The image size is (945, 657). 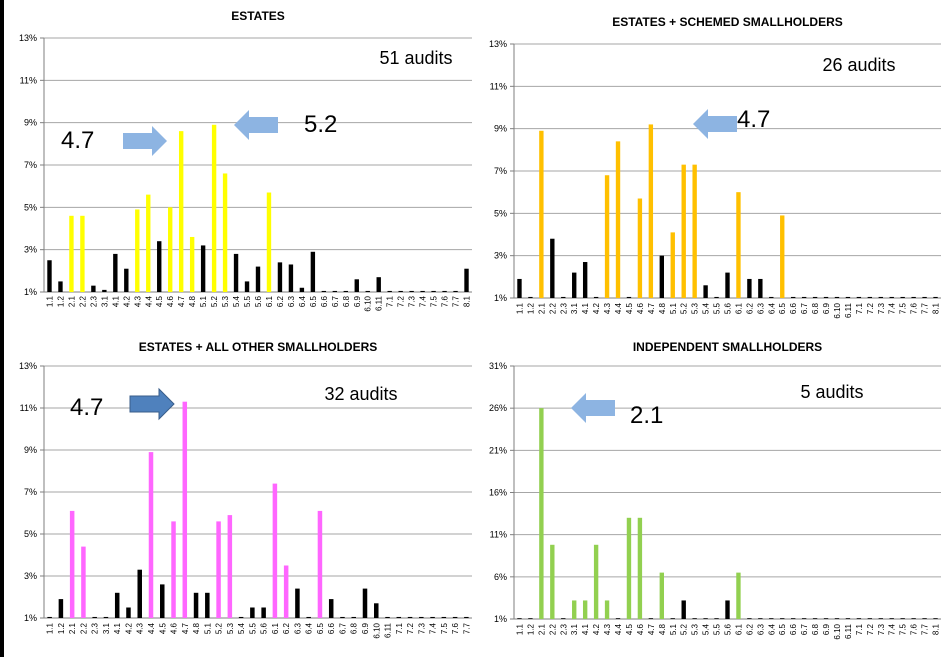 I want to click on bar-4.4, so click(x=618, y=618).